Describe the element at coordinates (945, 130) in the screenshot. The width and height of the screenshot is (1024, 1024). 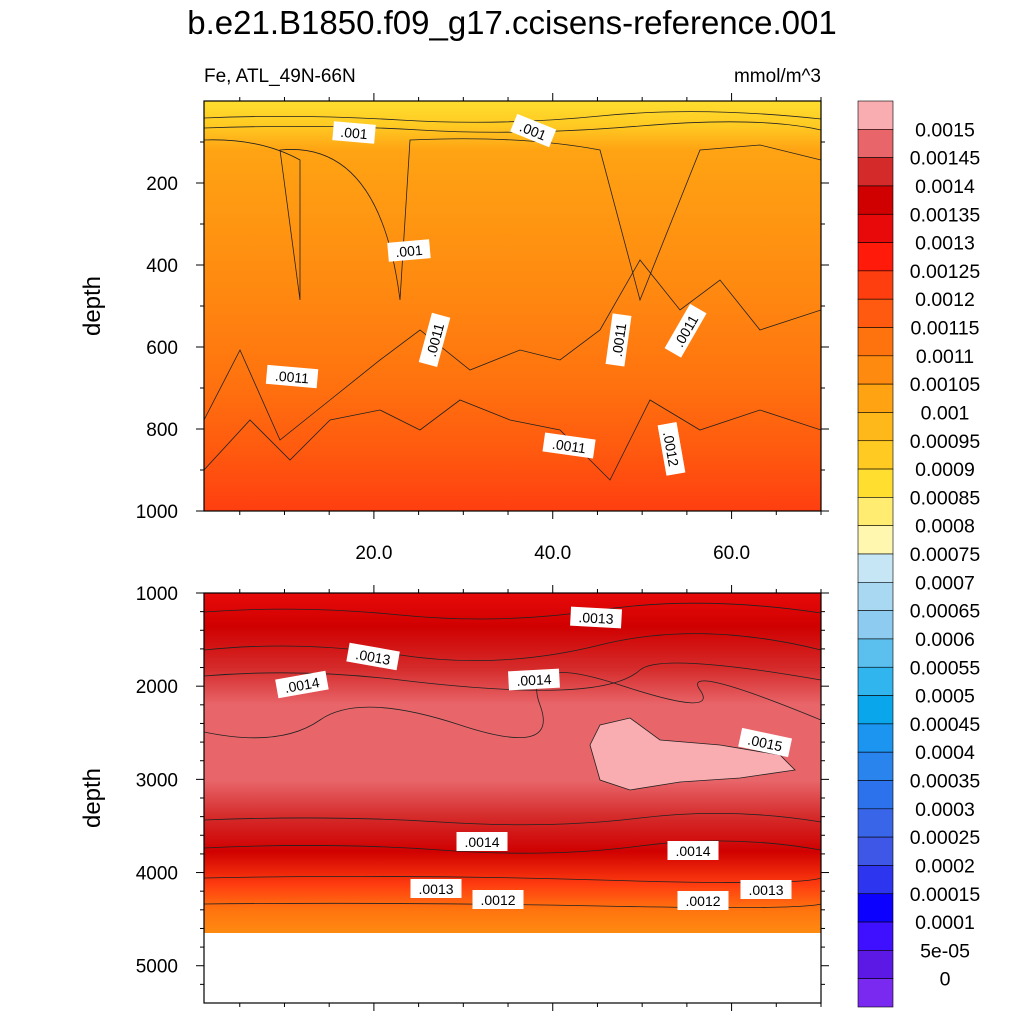
I see `colorbar-label: 0.0015` at that location.